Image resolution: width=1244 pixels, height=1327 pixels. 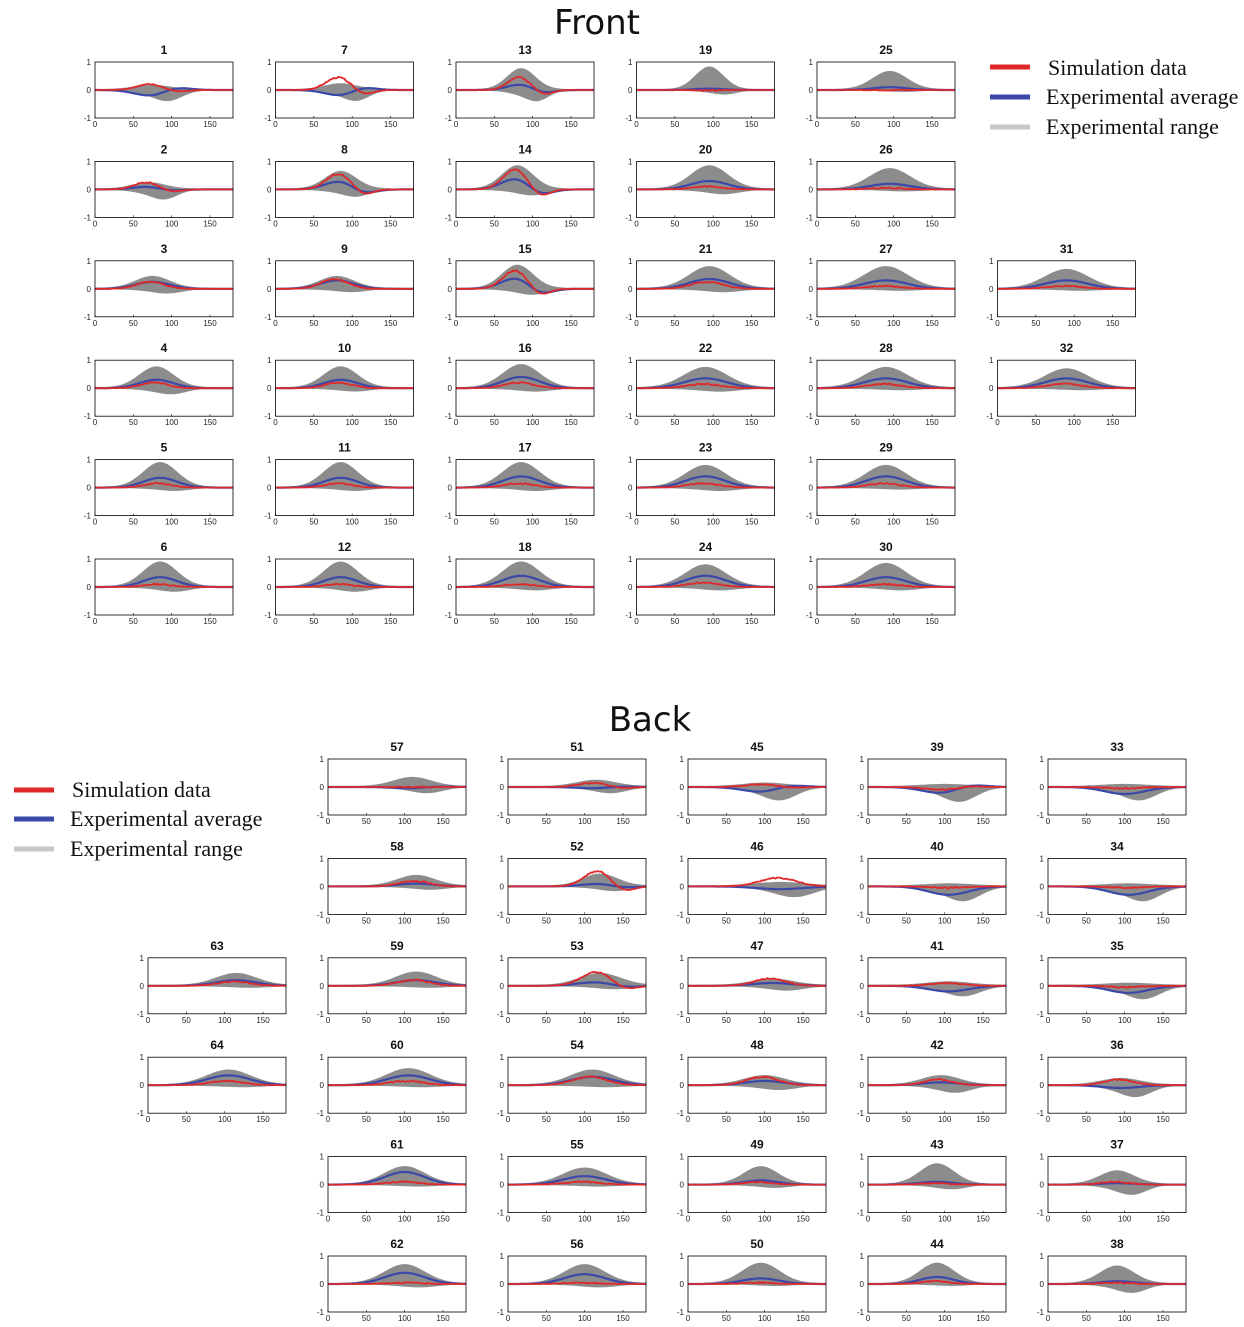 What do you see at coordinates (159, 583) in the screenshot?
I see `panel-6: 610-10 50 100 150` at bounding box center [159, 583].